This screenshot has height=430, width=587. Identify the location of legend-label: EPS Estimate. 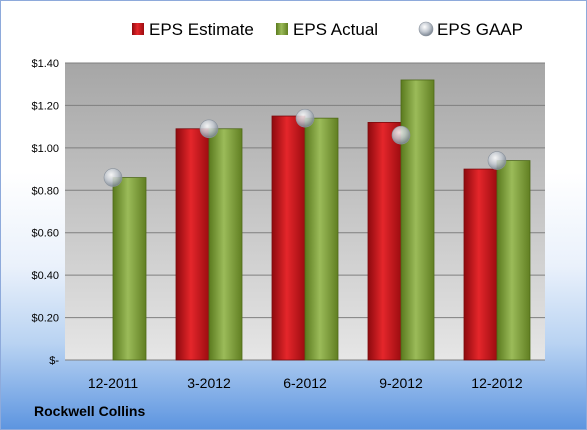
(201, 29).